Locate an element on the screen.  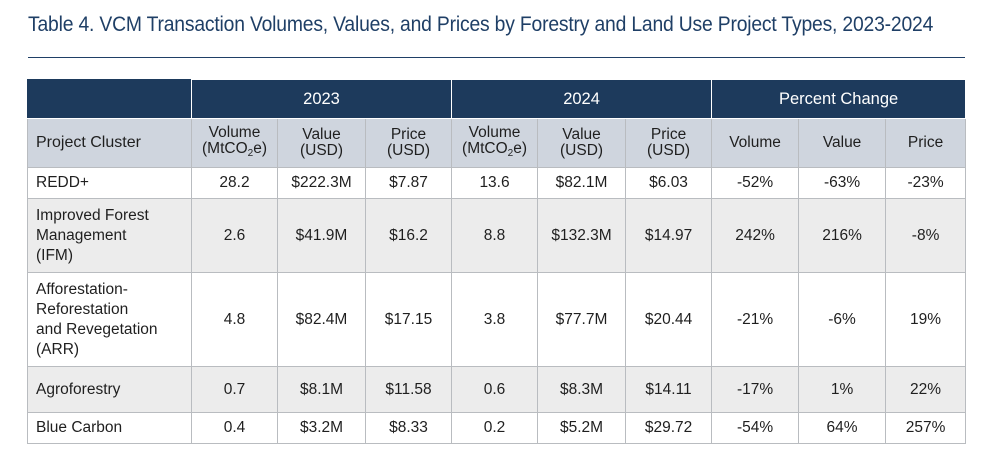
volume-2023-cell: 28.2 is located at coordinates (234, 183).